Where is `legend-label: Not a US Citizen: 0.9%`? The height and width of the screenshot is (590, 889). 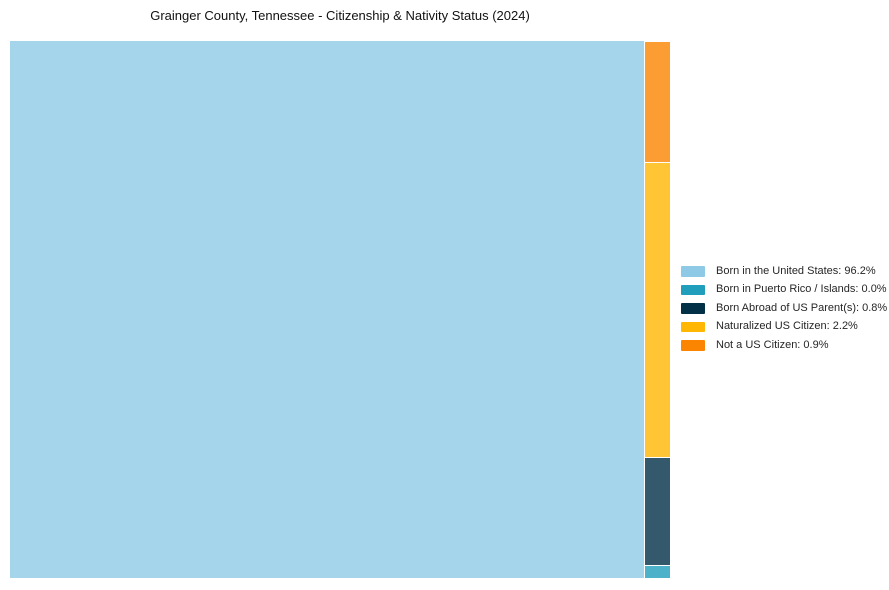
legend-label: Not a US Citizen: 0.9% is located at coordinates (772, 344).